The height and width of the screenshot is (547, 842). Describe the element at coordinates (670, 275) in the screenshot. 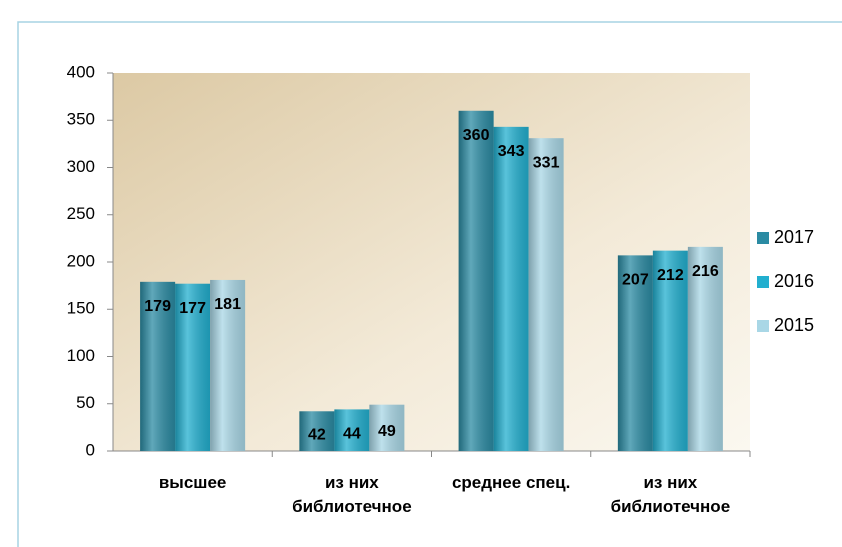

I see `data-label: 212` at that location.